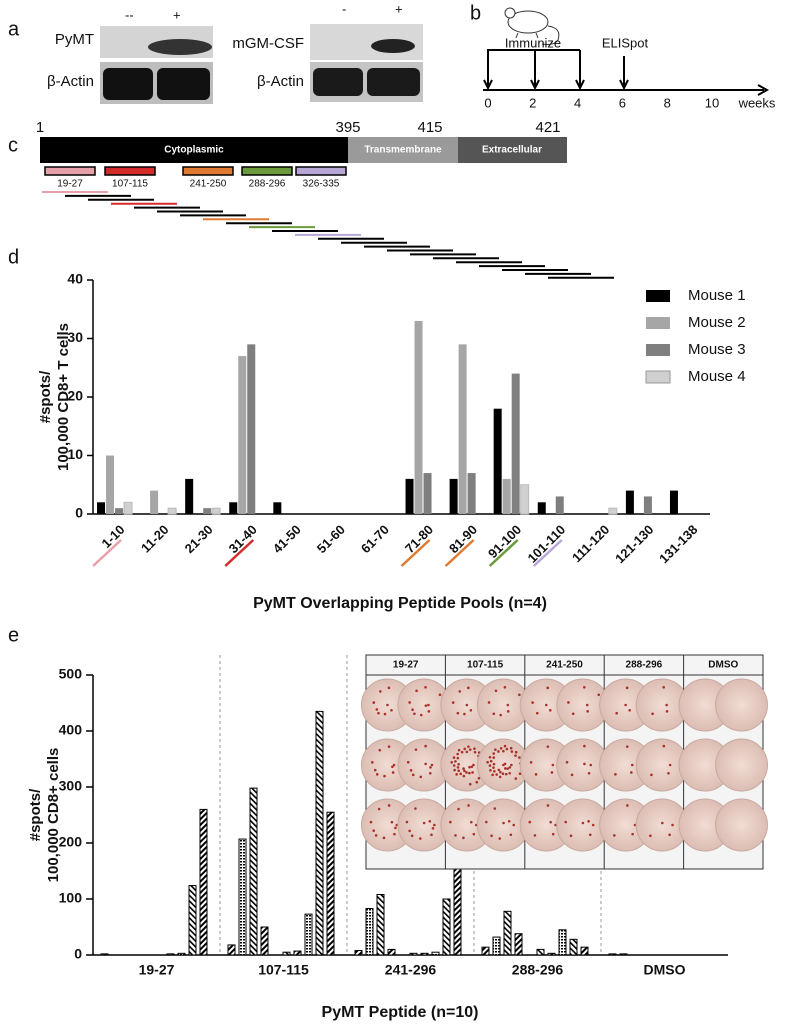 This screenshot has height=1036, width=800. What do you see at coordinates (157, 970) in the screenshot?
I see `x-tick-label: 19-27` at bounding box center [157, 970].